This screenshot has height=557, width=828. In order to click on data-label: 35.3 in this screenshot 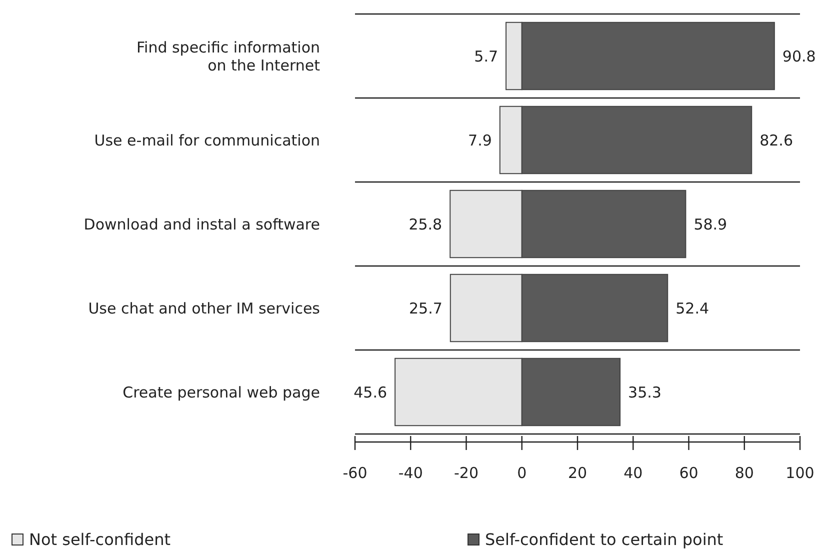, I will do `click(645, 392)`.